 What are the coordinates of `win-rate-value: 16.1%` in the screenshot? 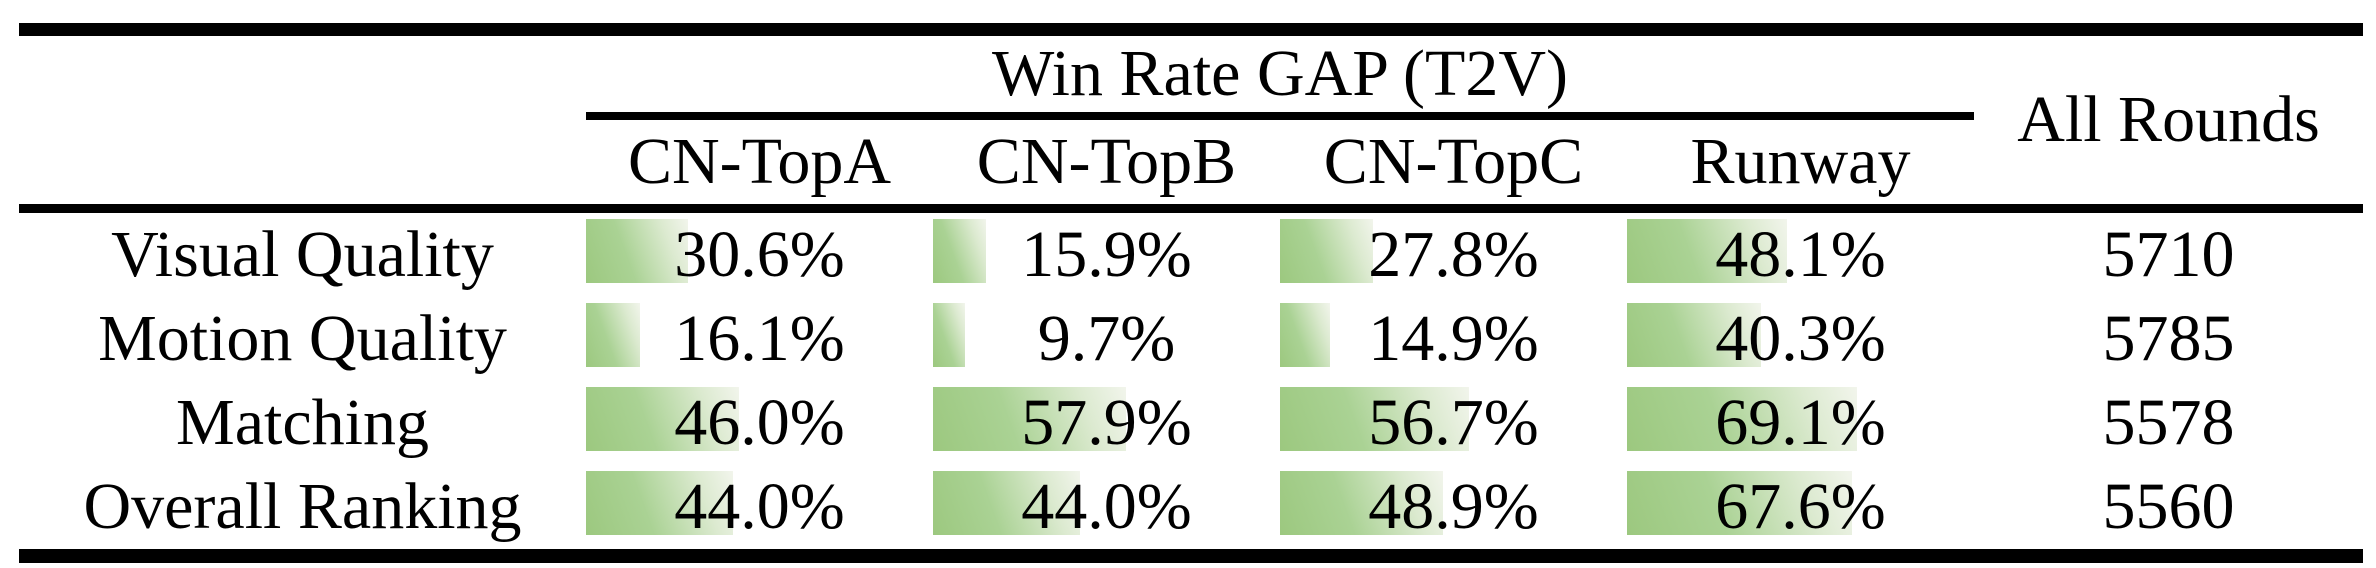 It's located at (759, 338).